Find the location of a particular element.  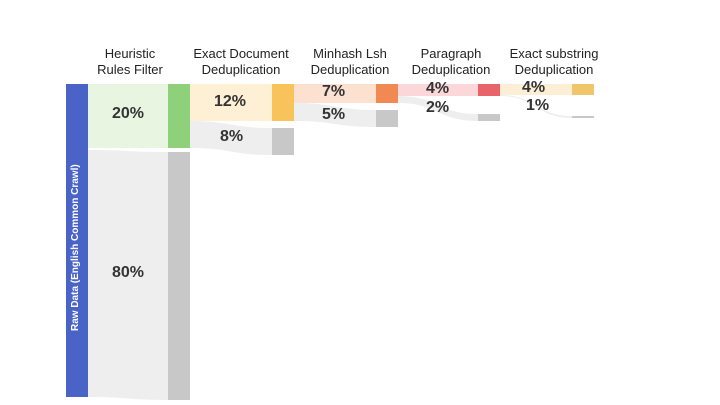

stage4-removed-node is located at coordinates (489, 117).